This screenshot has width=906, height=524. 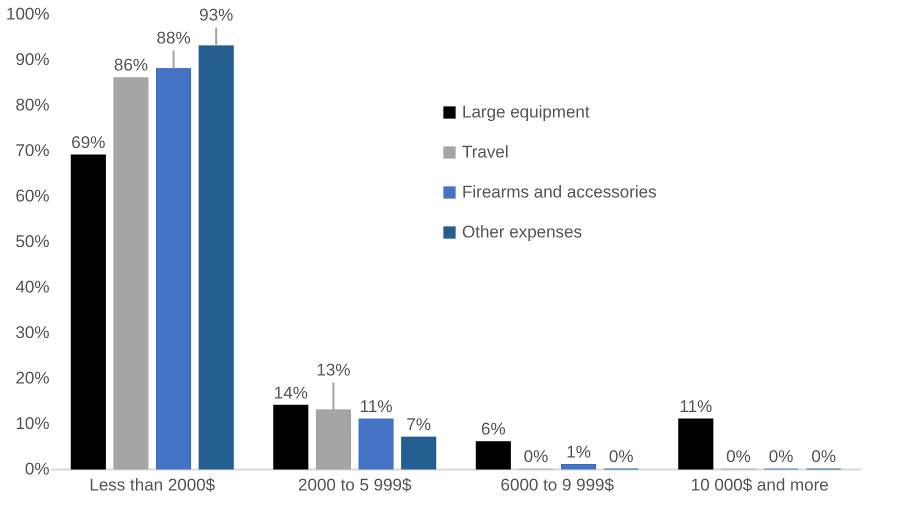 I want to click on data-label: 6%, so click(x=493, y=429).